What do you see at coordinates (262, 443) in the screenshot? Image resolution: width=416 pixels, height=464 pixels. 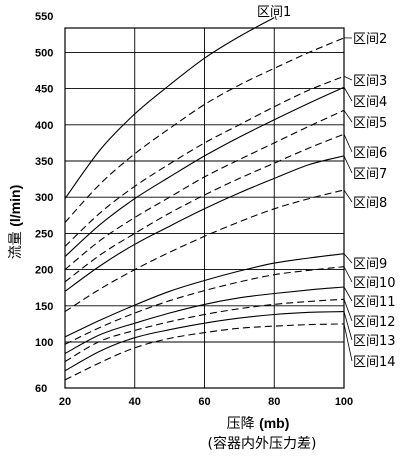 I see `x-axis-subtitle: (容器内外压力差)` at bounding box center [262, 443].